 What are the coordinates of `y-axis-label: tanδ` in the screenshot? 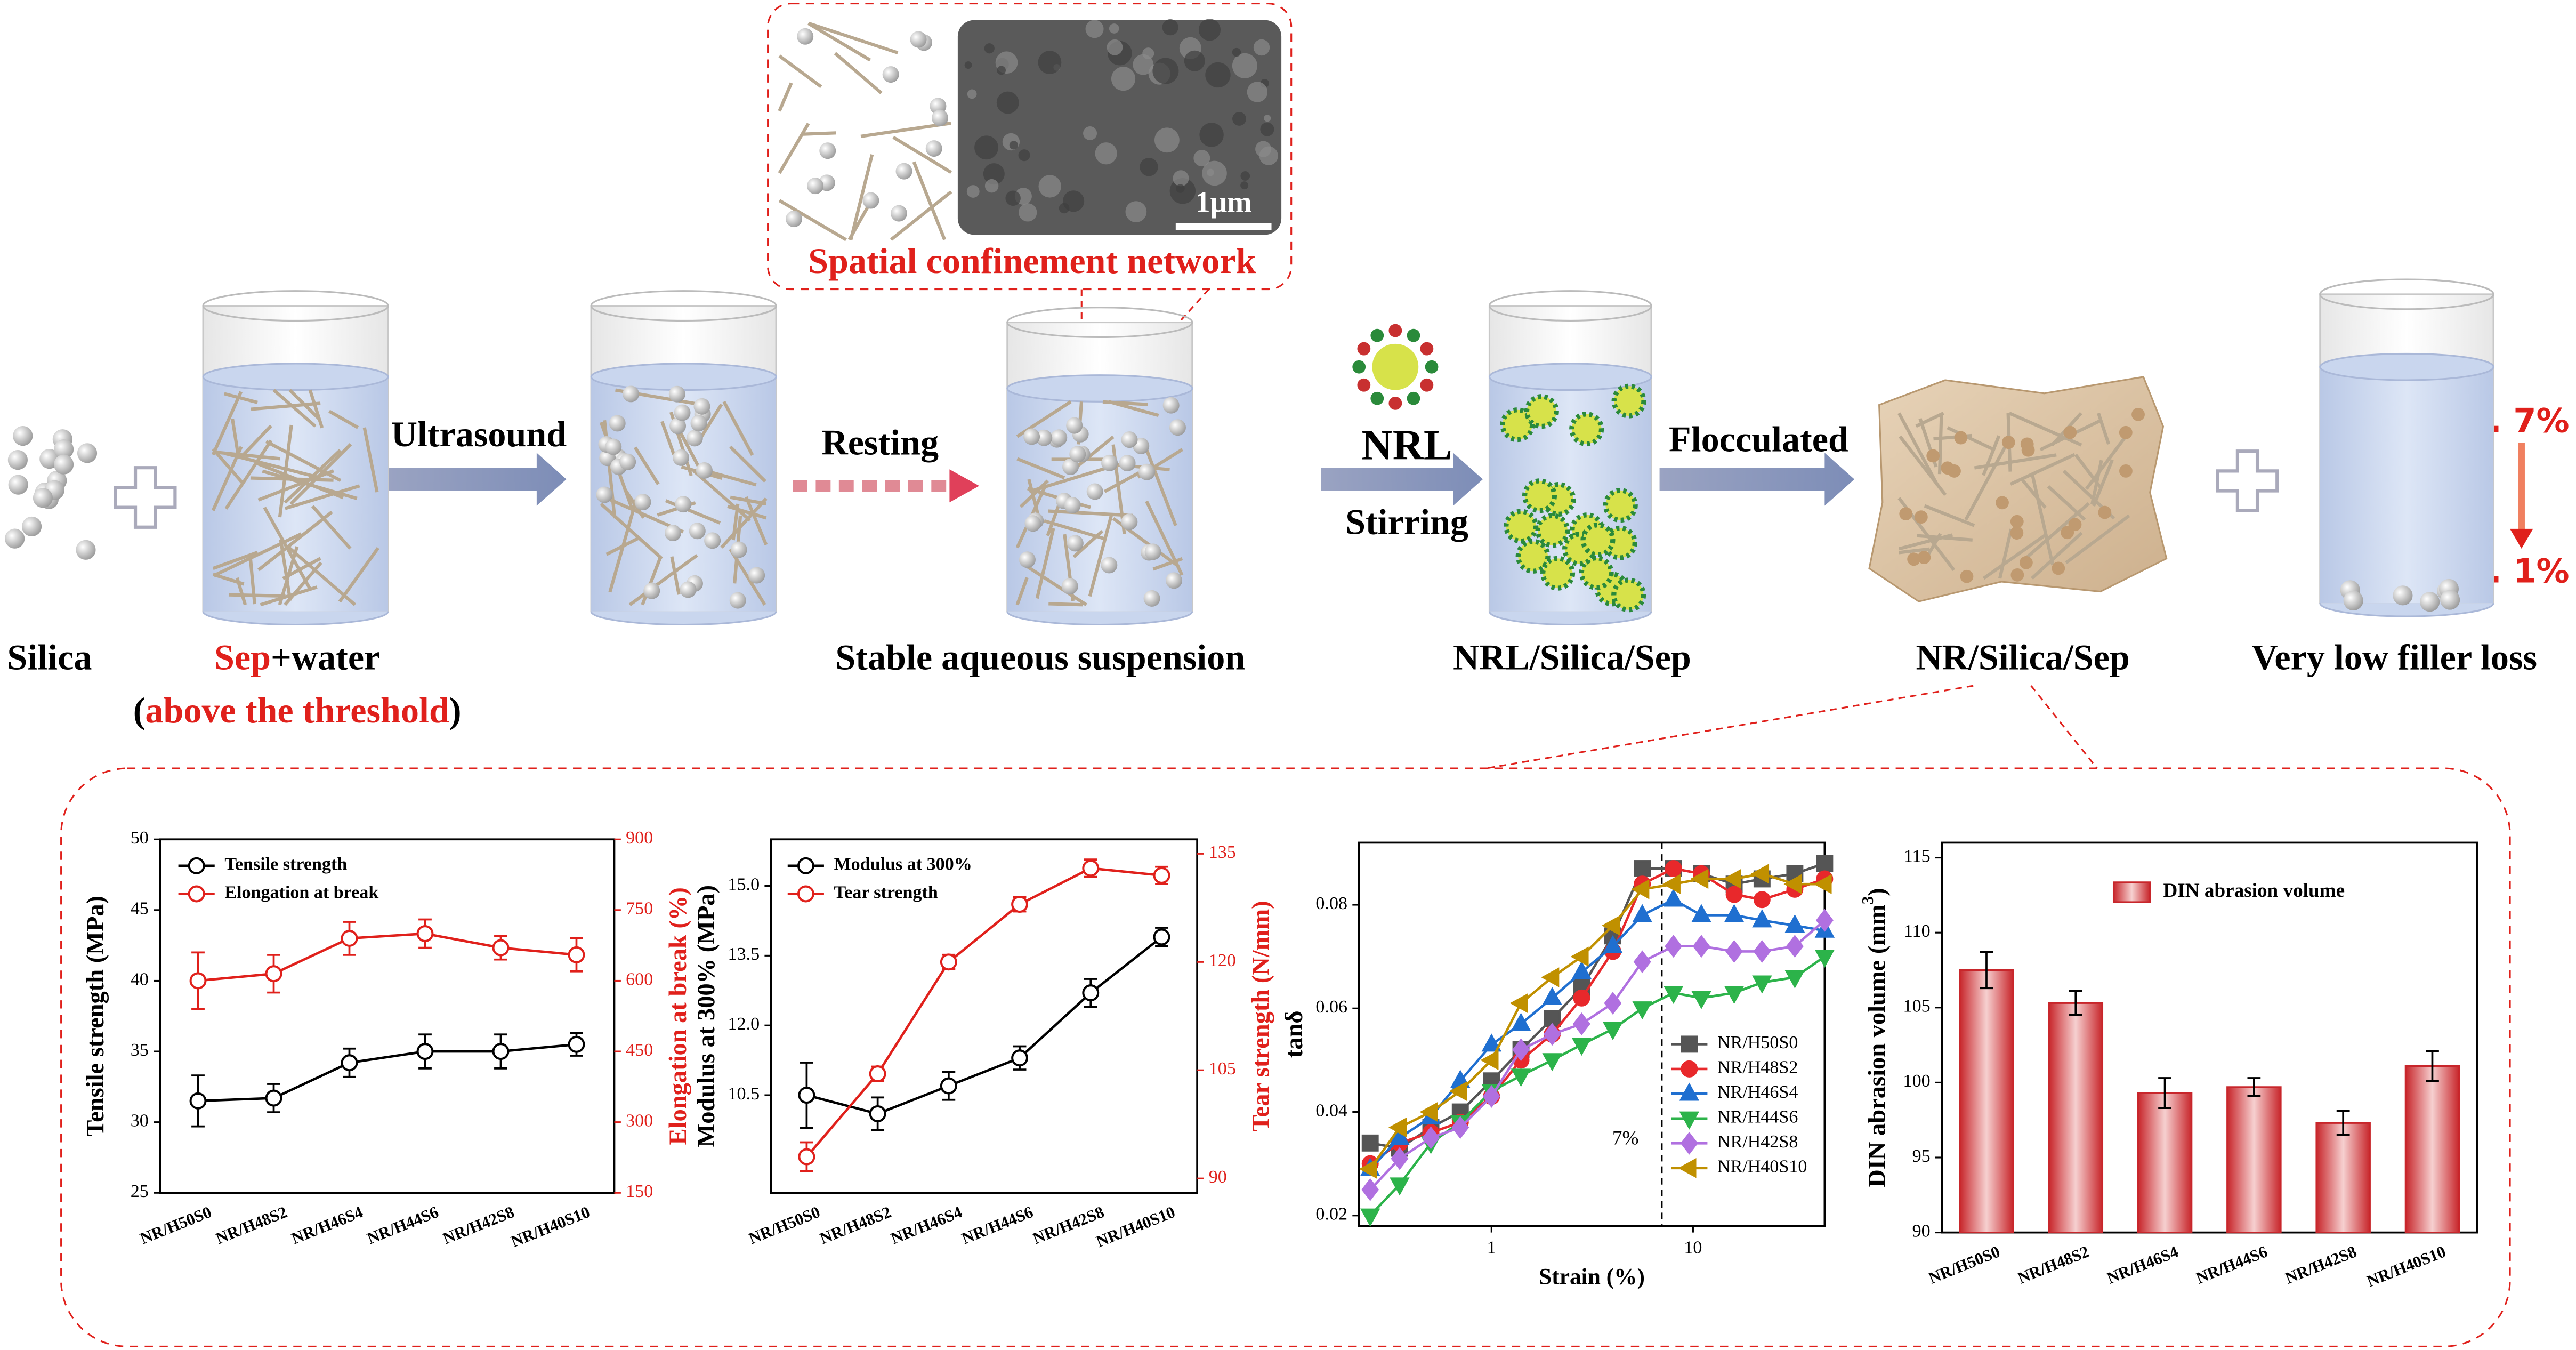 It's located at (1294, 1034).